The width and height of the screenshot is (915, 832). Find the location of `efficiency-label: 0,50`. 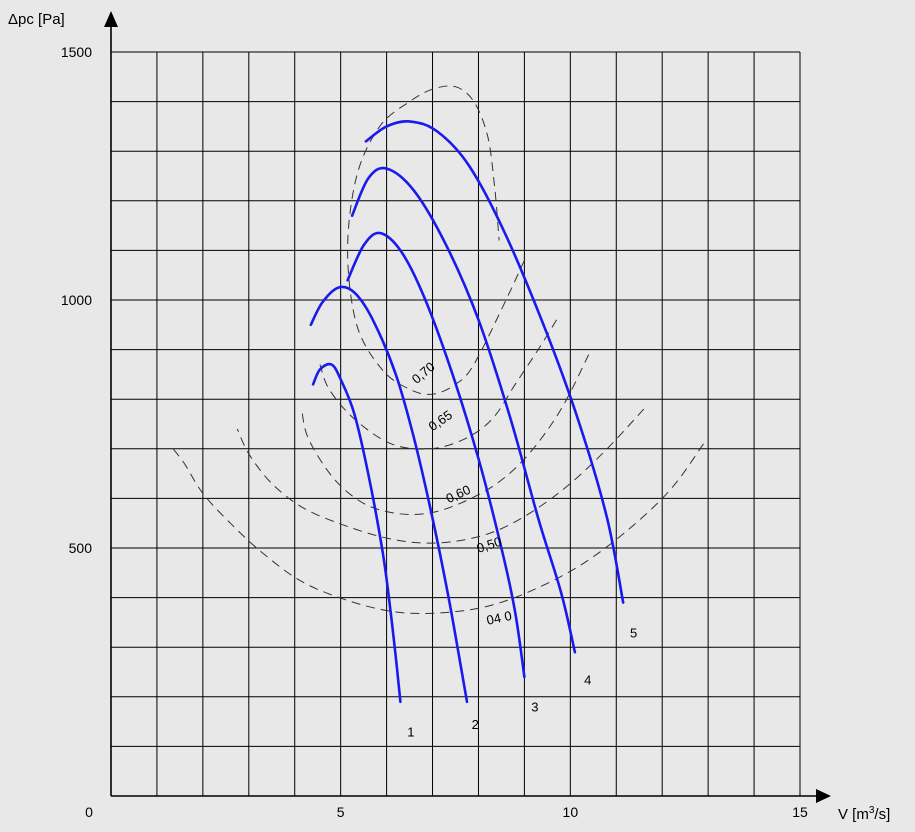

efficiency-label: 0,50 is located at coordinates (489, 545).